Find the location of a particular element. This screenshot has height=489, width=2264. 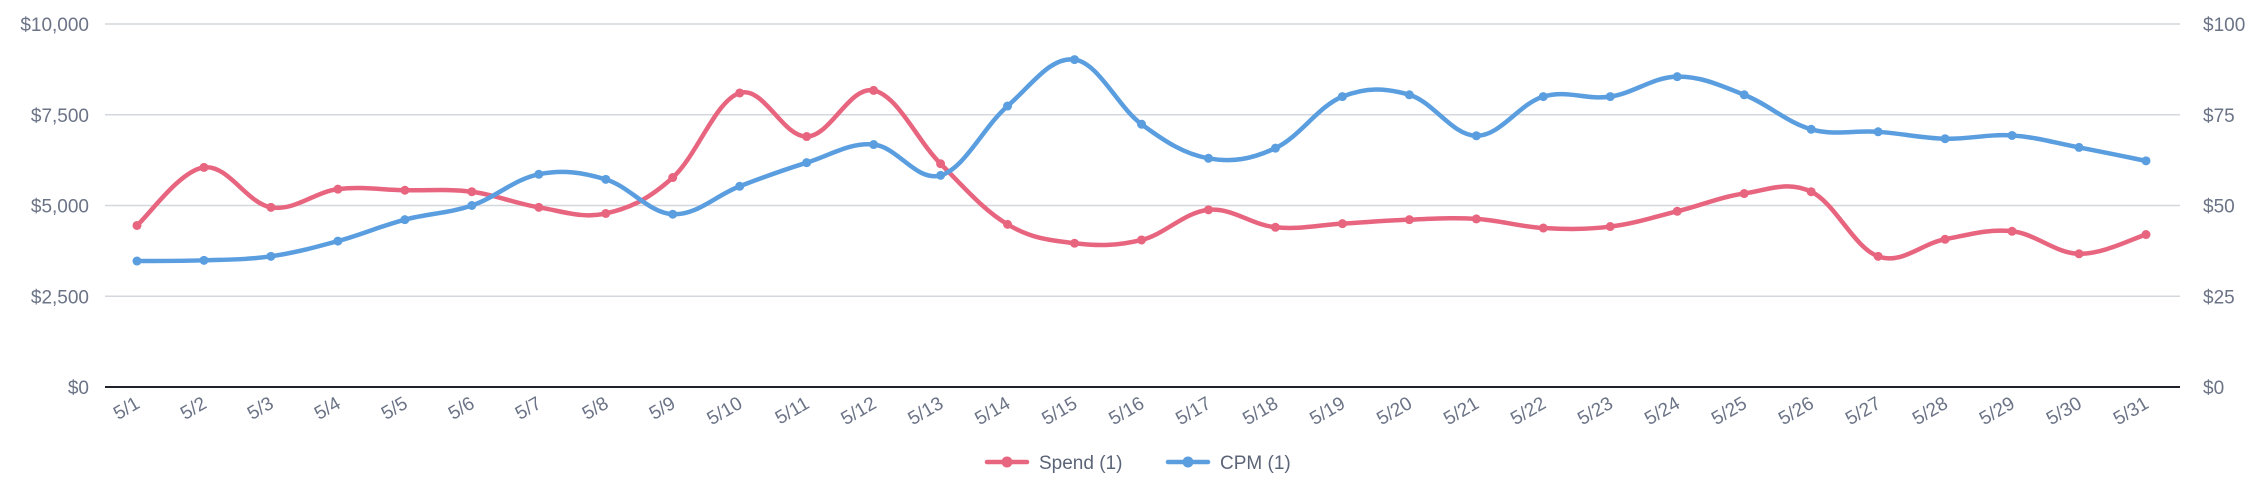

x-tick-label: 5/6 is located at coordinates (461, 408).